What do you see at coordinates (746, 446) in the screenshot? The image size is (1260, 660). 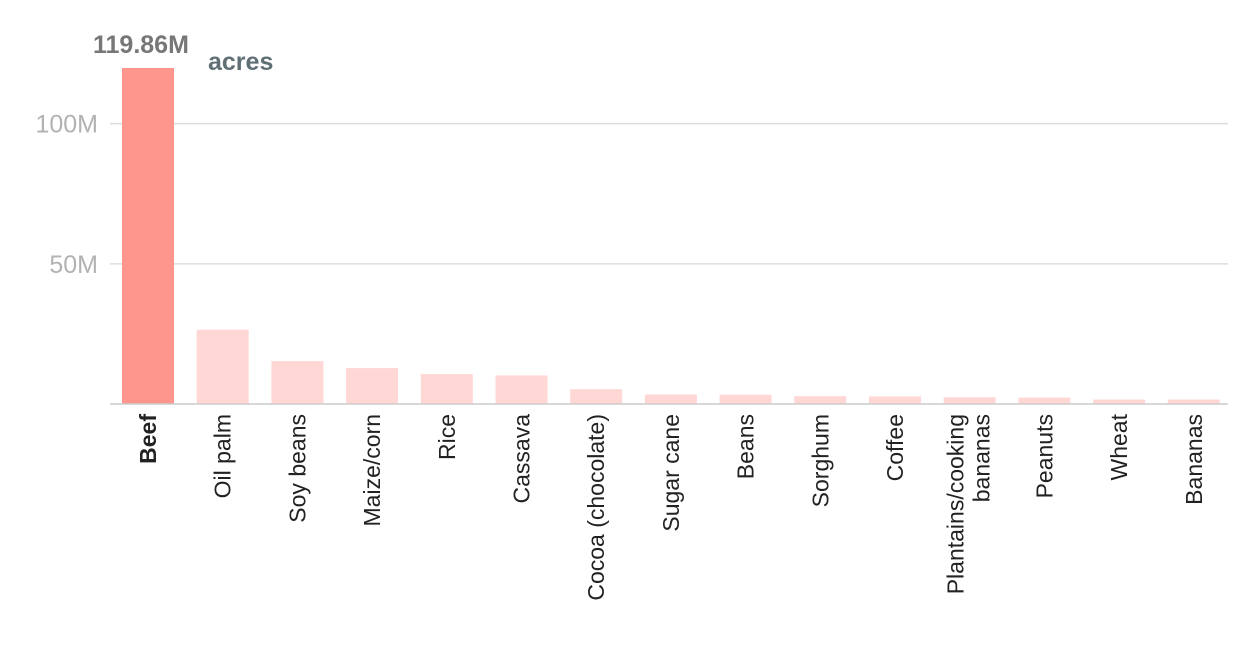 I see `x-tick-label: Beans` at bounding box center [746, 446].